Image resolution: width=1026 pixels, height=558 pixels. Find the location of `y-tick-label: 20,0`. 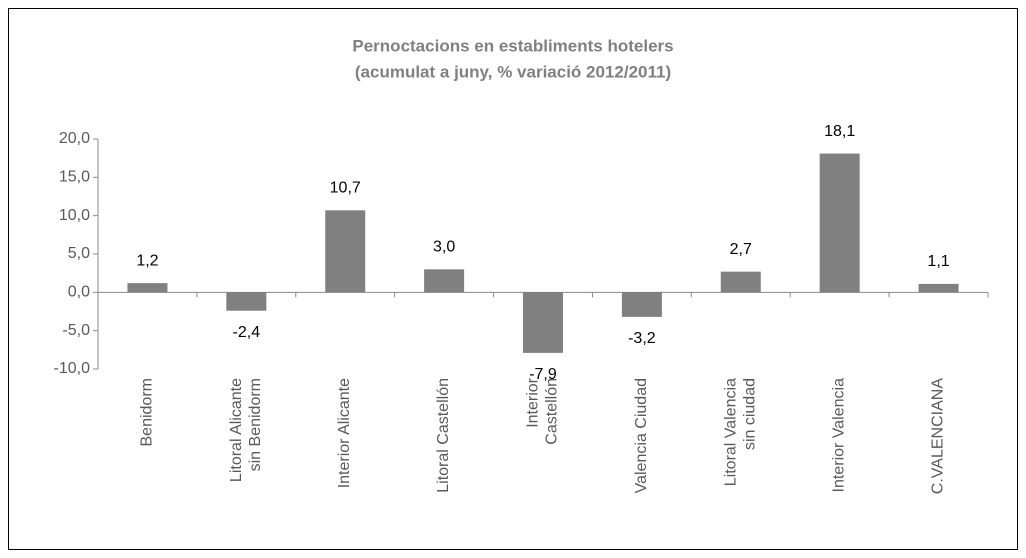

y-tick-label: 20,0 is located at coordinates (74, 138).